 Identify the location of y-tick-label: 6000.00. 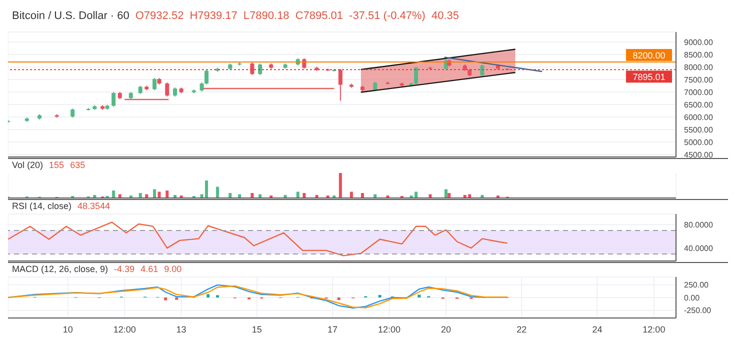
(699, 117).